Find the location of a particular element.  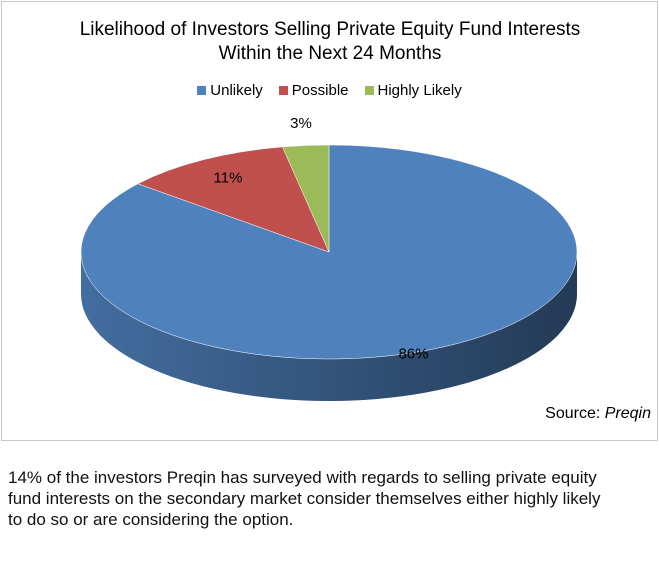

legend-item: Unlikely is located at coordinates (230, 90).